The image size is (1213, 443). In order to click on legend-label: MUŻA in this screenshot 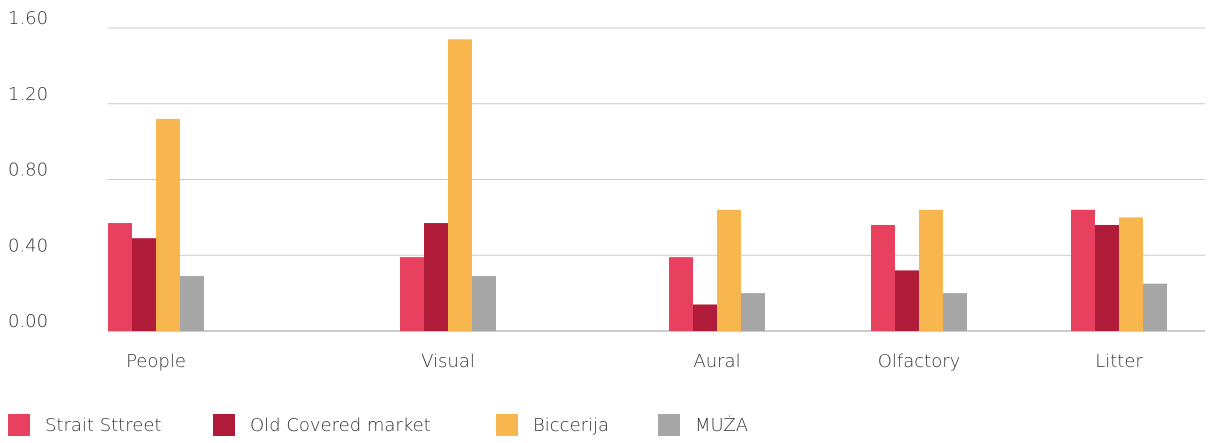, I will do `click(721, 425)`.